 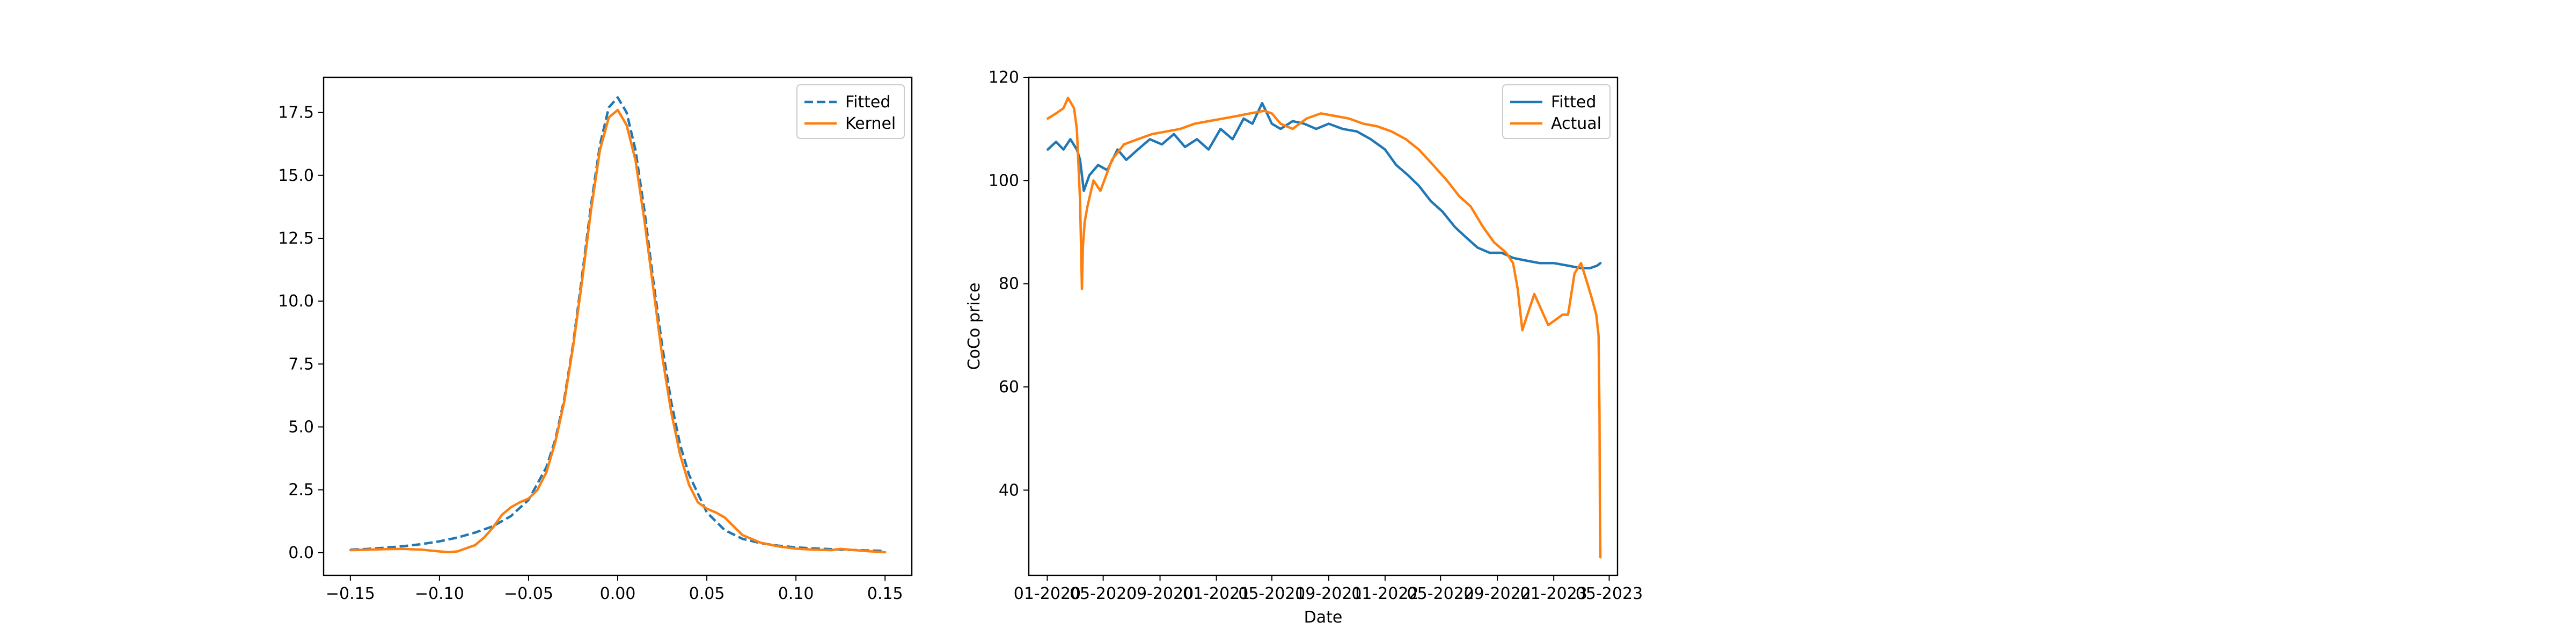 I want to click on x-tick-label: 0.15, so click(x=885, y=593).